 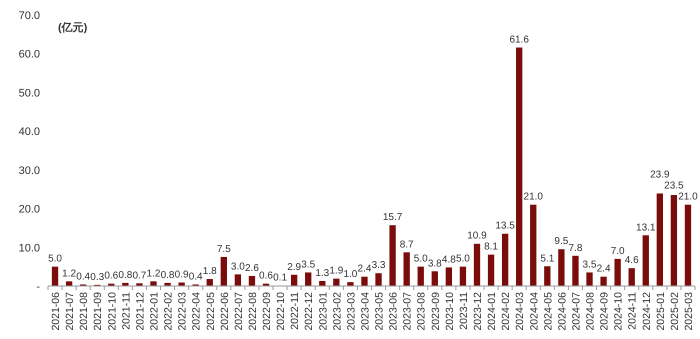 I want to click on data-label: 4.8, so click(x=449, y=260).